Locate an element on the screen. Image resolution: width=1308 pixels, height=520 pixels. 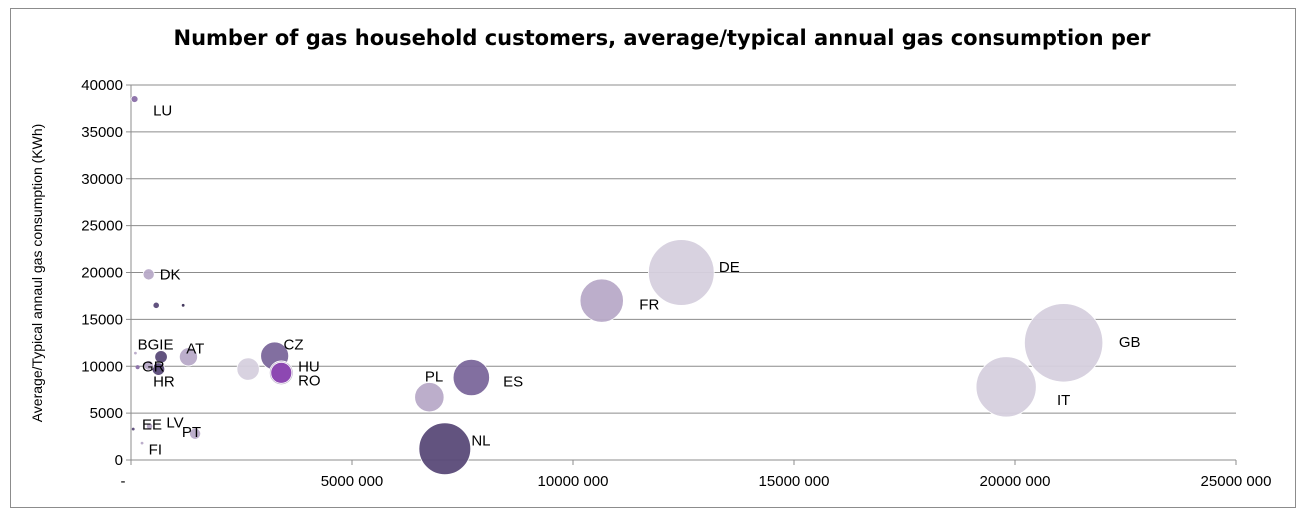
point-label-gr: GR is located at coordinates (153, 366).